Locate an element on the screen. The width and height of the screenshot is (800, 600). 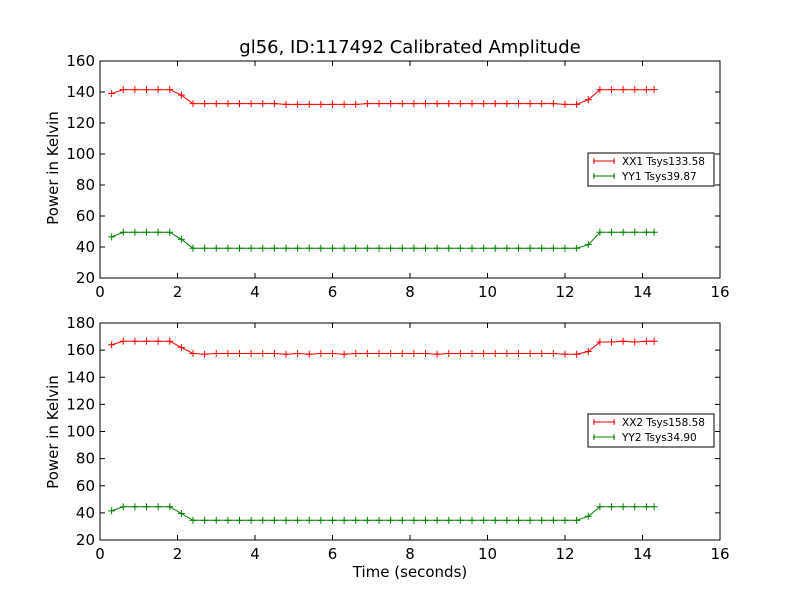
top-legend: XX1 Tsys133.58 YY1 Tsys39.87 is located at coordinates (651, 169).